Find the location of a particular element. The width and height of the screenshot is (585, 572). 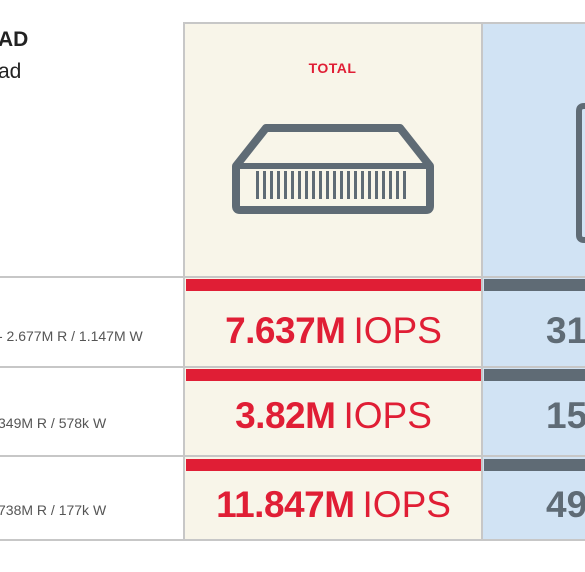

grid-hline-header-top is located at coordinates (384, 23).